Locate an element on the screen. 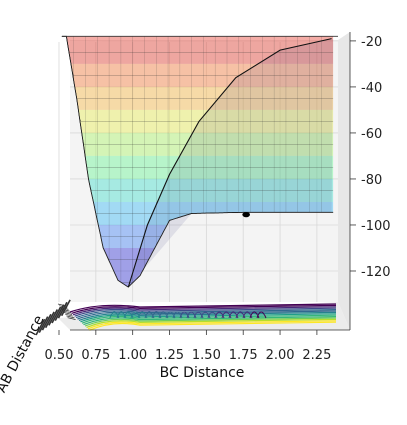 The height and width of the screenshot is (425, 407). x-tick-label: 1.50 is located at coordinates (206, 355).